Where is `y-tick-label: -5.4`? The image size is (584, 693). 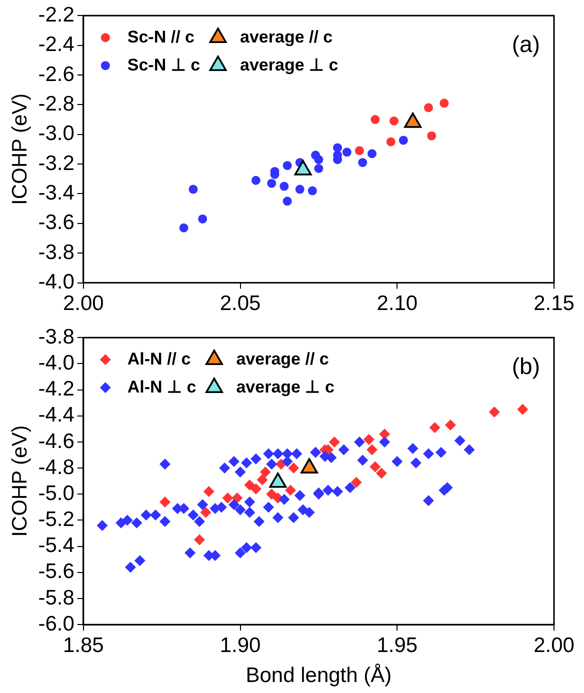
y-tick-label: -5.4 is located at coordinates (56, 546).